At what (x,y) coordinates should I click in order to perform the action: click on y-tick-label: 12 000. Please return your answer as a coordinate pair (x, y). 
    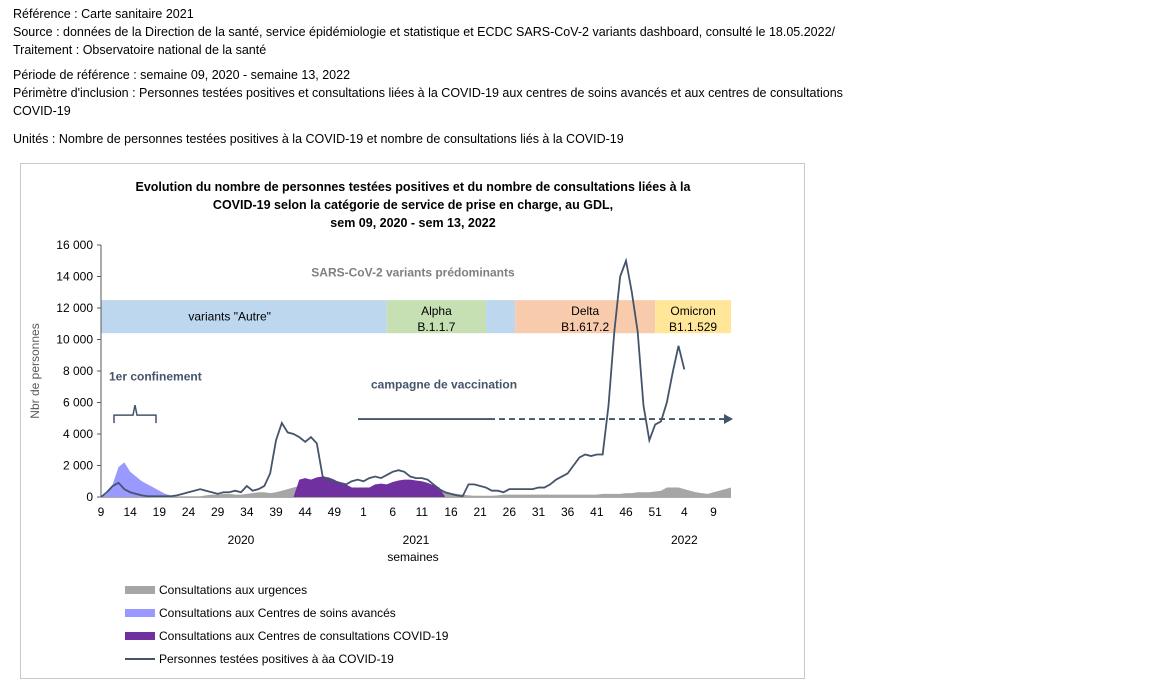
    Looking at the image, I should click on (74, 308).